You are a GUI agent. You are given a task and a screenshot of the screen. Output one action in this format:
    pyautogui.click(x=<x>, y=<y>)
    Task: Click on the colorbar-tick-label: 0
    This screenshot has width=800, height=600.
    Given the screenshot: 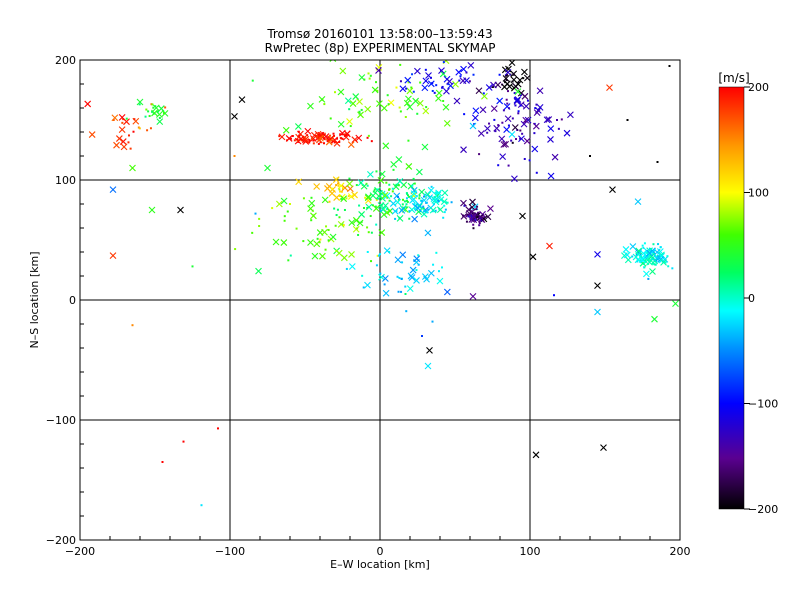 What is the action you would take?
    pyautogui.click(x=751, y=298)
    